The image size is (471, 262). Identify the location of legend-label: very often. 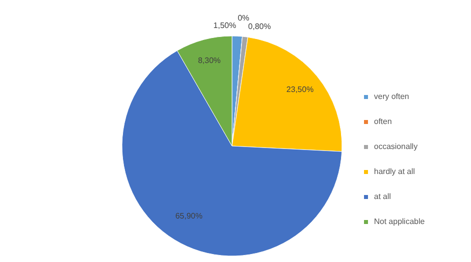
(392, 96).